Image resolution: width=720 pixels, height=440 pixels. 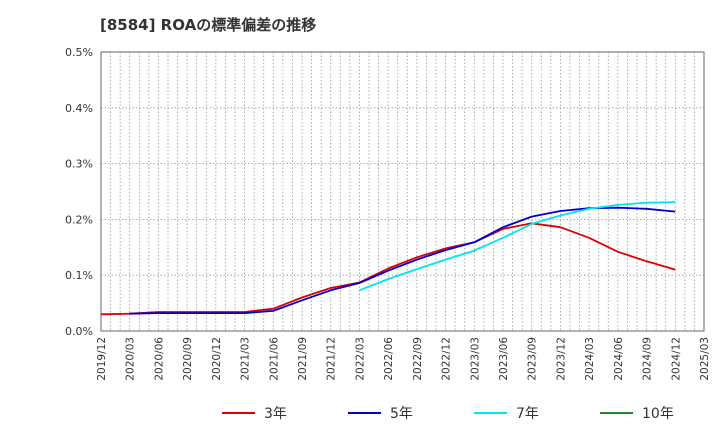 What do you see at coordinates (475, 359) in the screenshot?
I see `x-tick-label: 2023/03` at bounding box center [475, 359].